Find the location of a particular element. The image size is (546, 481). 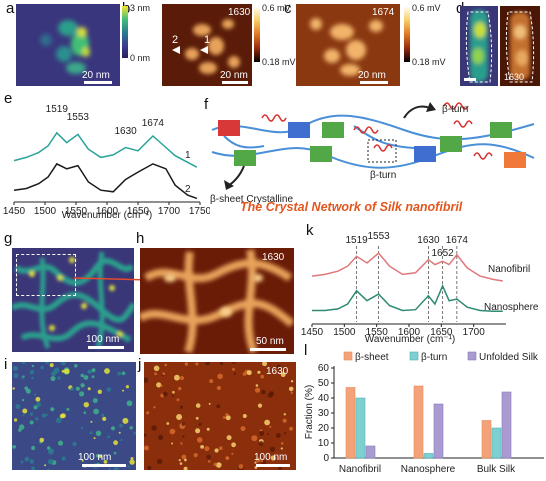

x-tick-label-e: 1600 is located at coordinates (107, 211).